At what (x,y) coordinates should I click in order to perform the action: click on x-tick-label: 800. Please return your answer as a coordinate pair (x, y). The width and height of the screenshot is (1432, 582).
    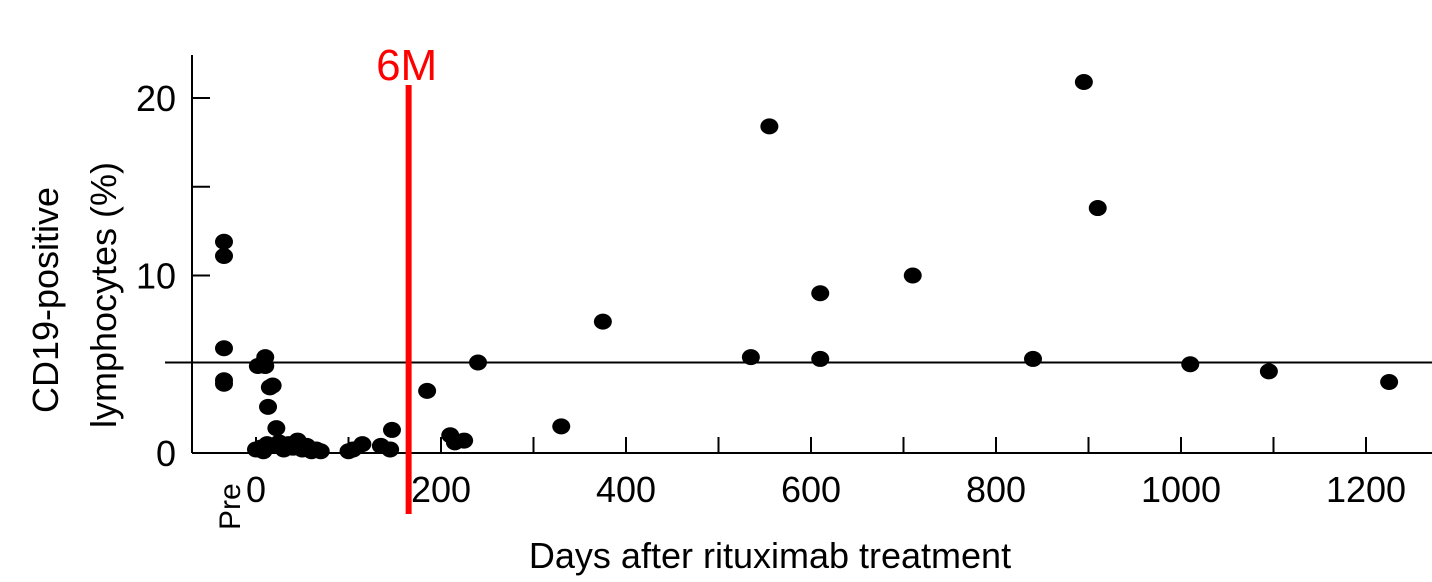
    Looking at the image, I should click on (996, 489).